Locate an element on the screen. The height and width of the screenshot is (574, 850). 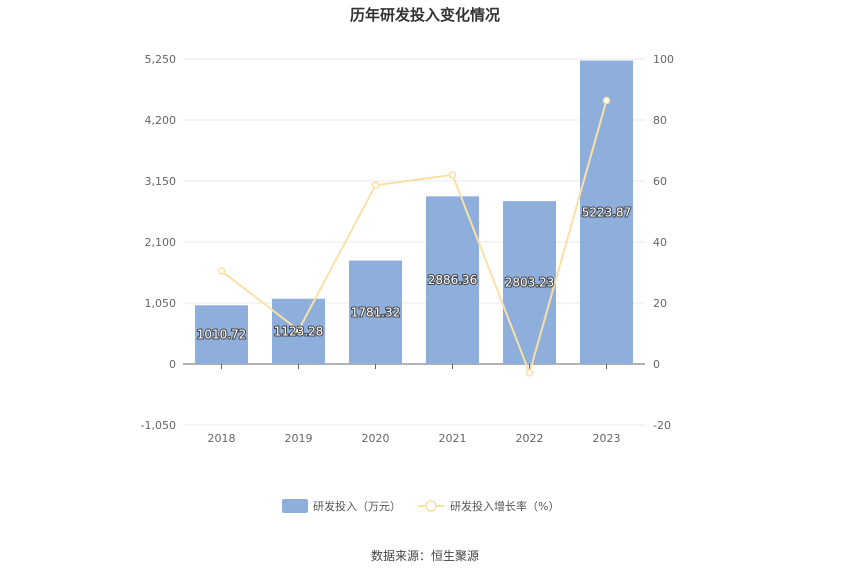
x-tick-label: 2020 is located at coordinates (376, 438).